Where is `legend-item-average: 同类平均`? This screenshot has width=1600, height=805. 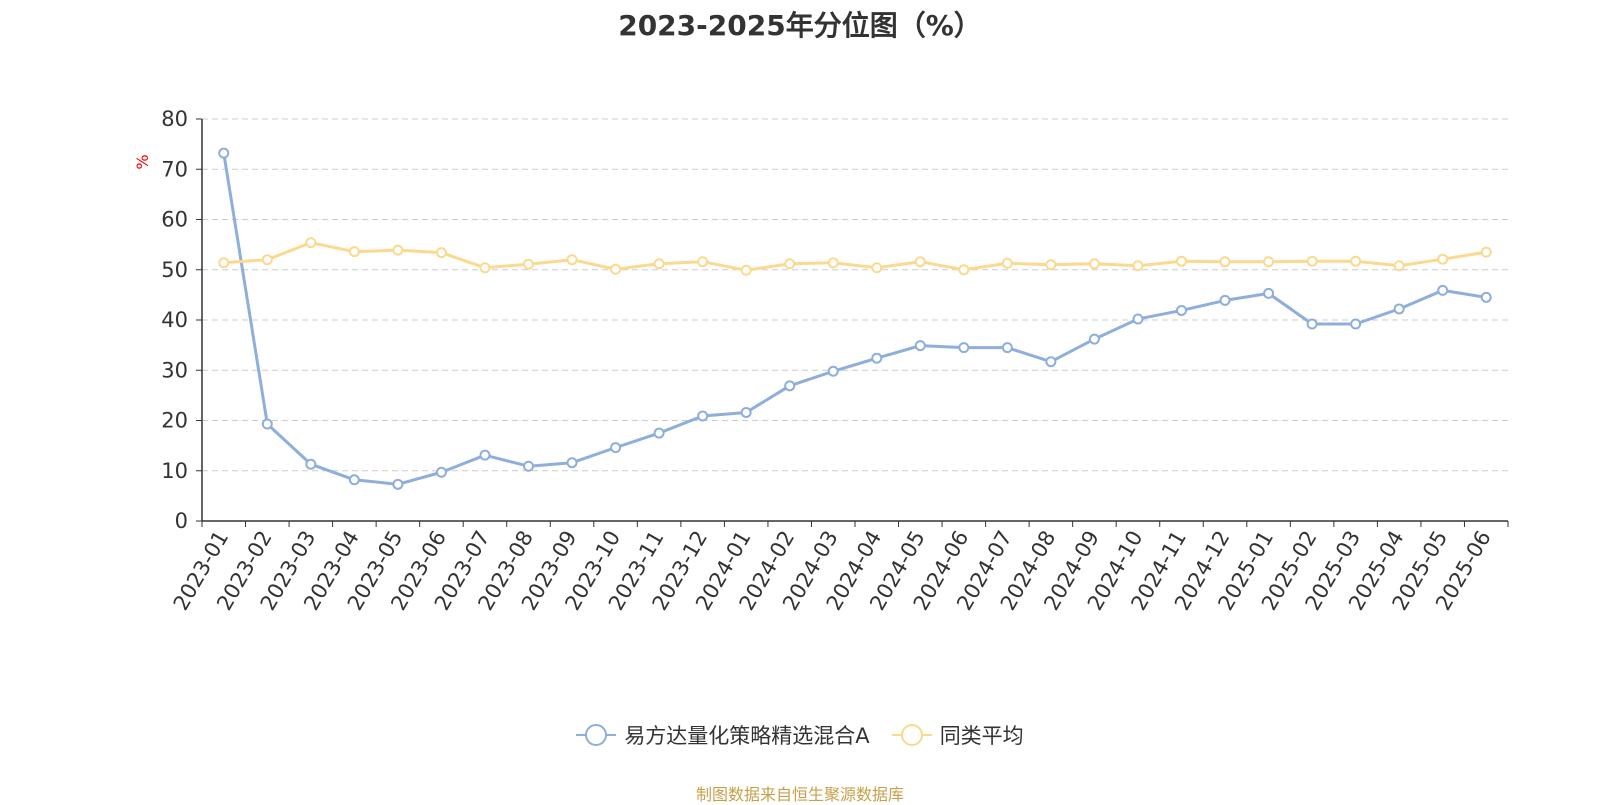 legend-item-average: 同类平均 is located at coordinates (957, 735).